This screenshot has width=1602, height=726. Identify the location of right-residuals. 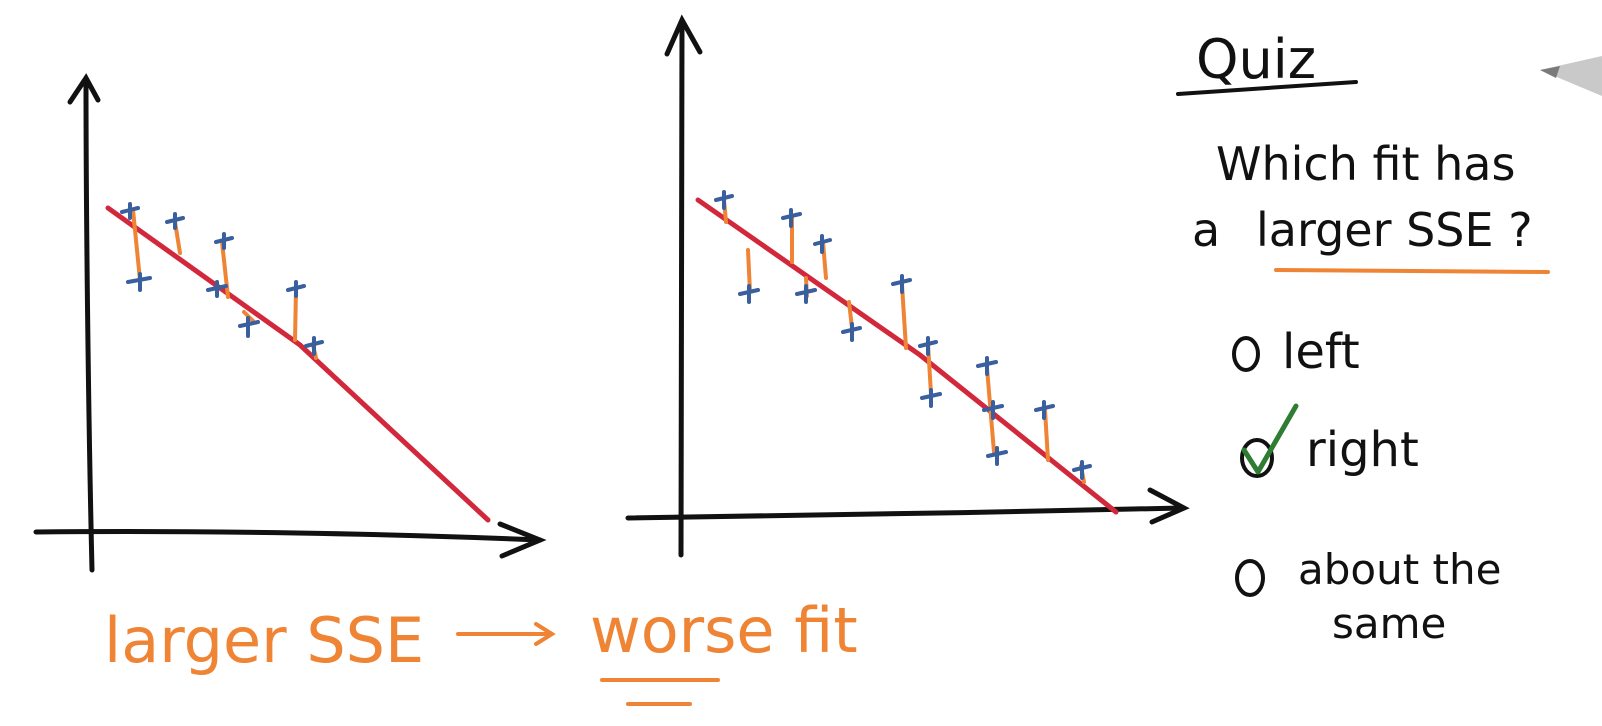
(904, 341).